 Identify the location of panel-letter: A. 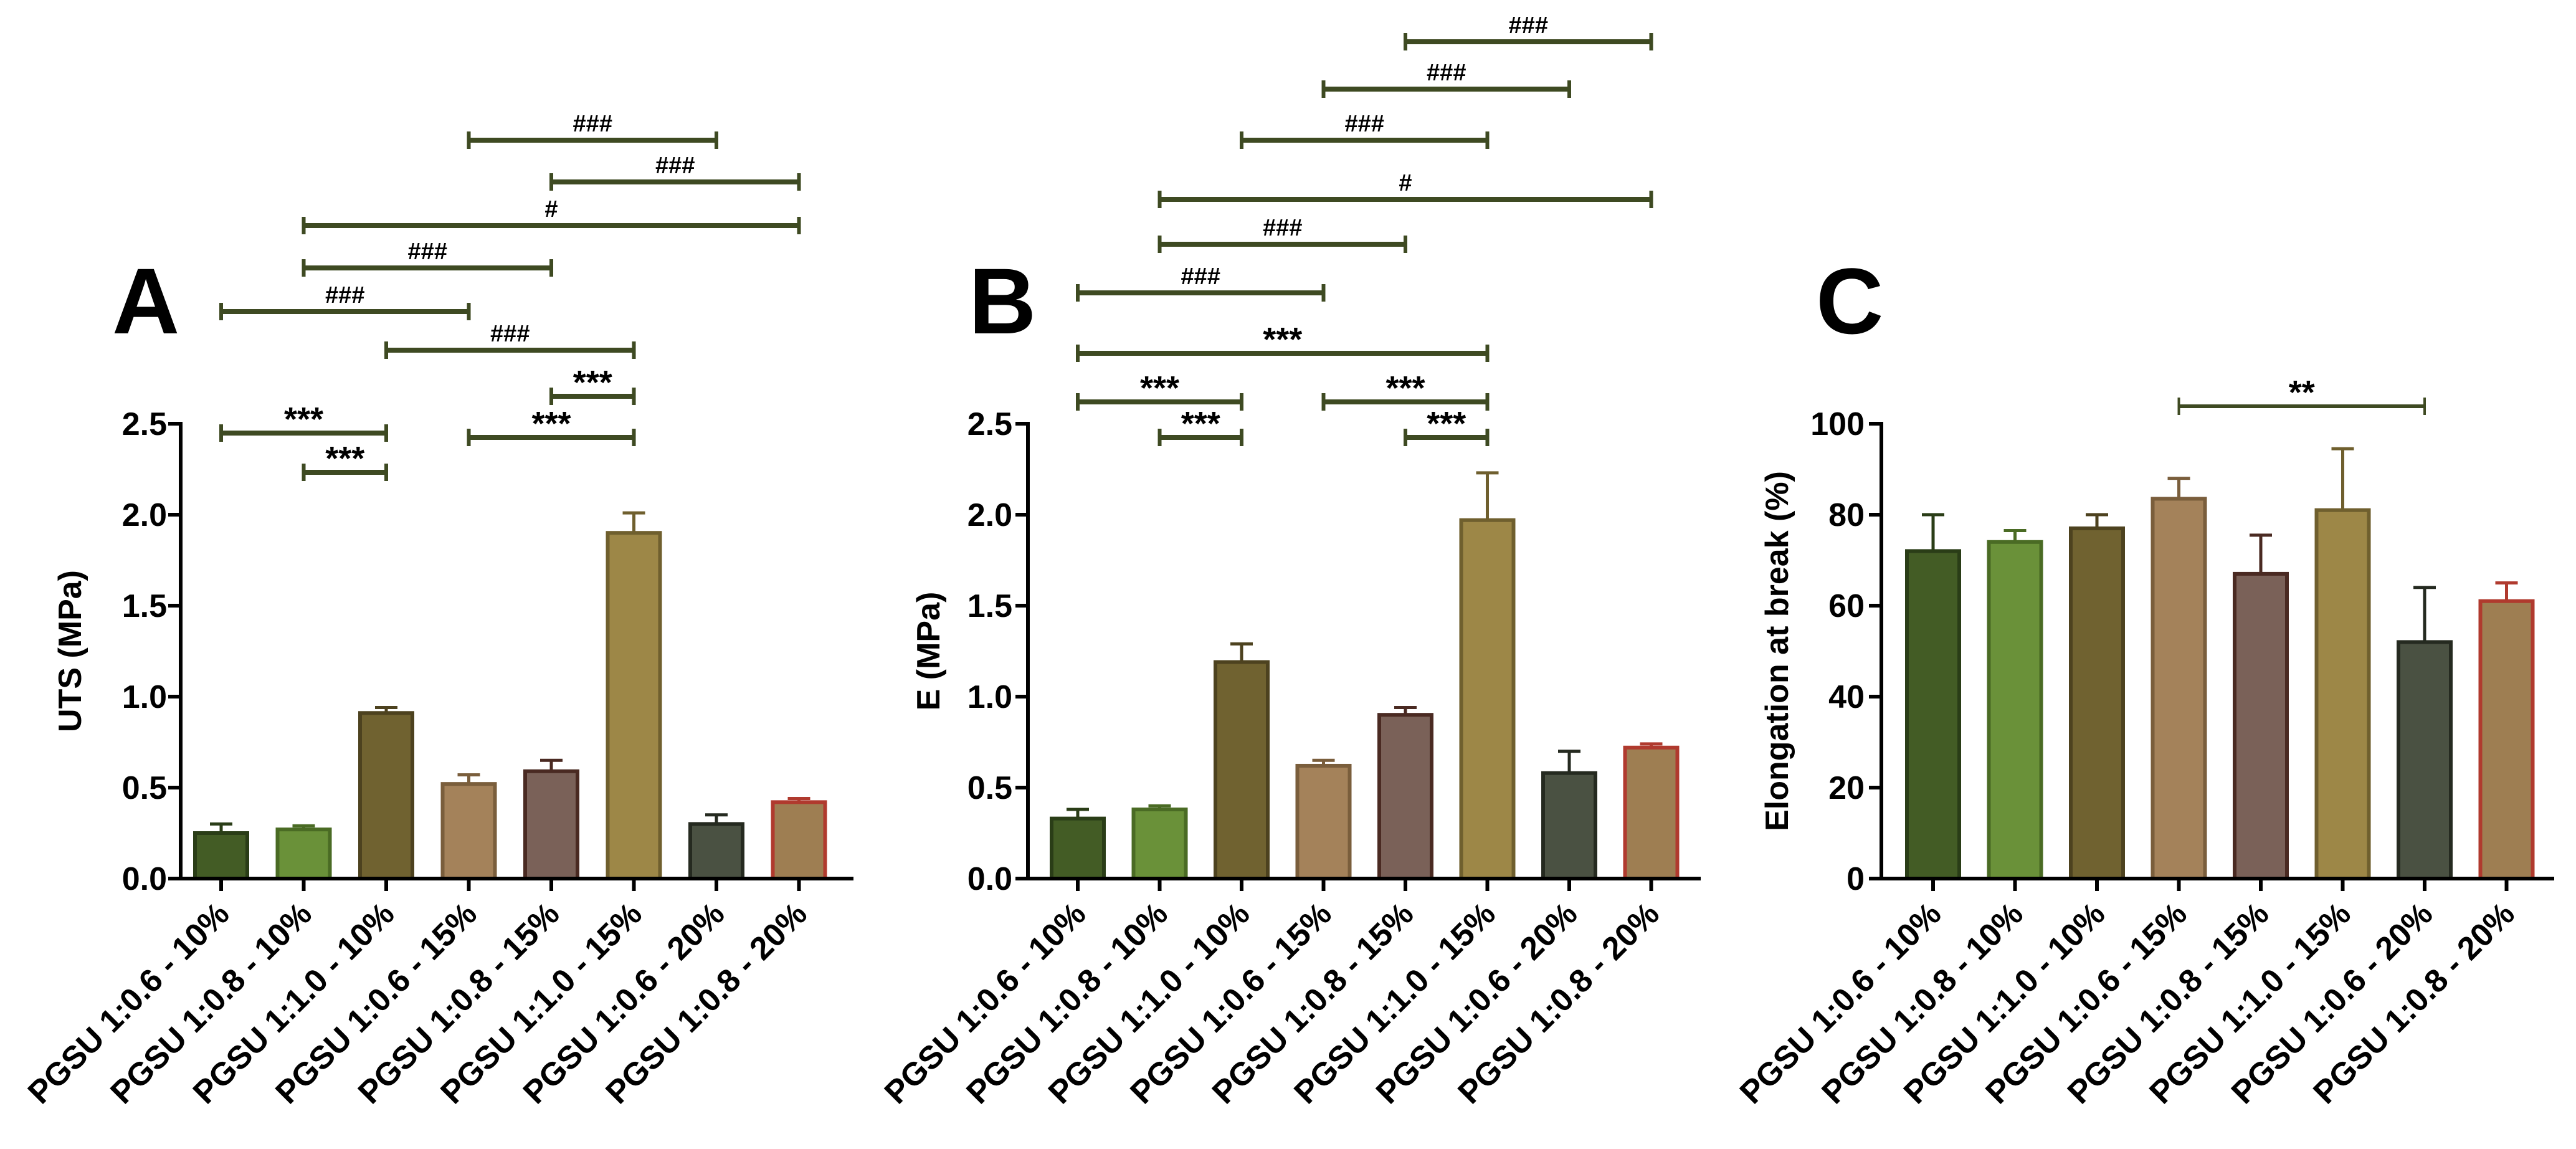
(145, 301).